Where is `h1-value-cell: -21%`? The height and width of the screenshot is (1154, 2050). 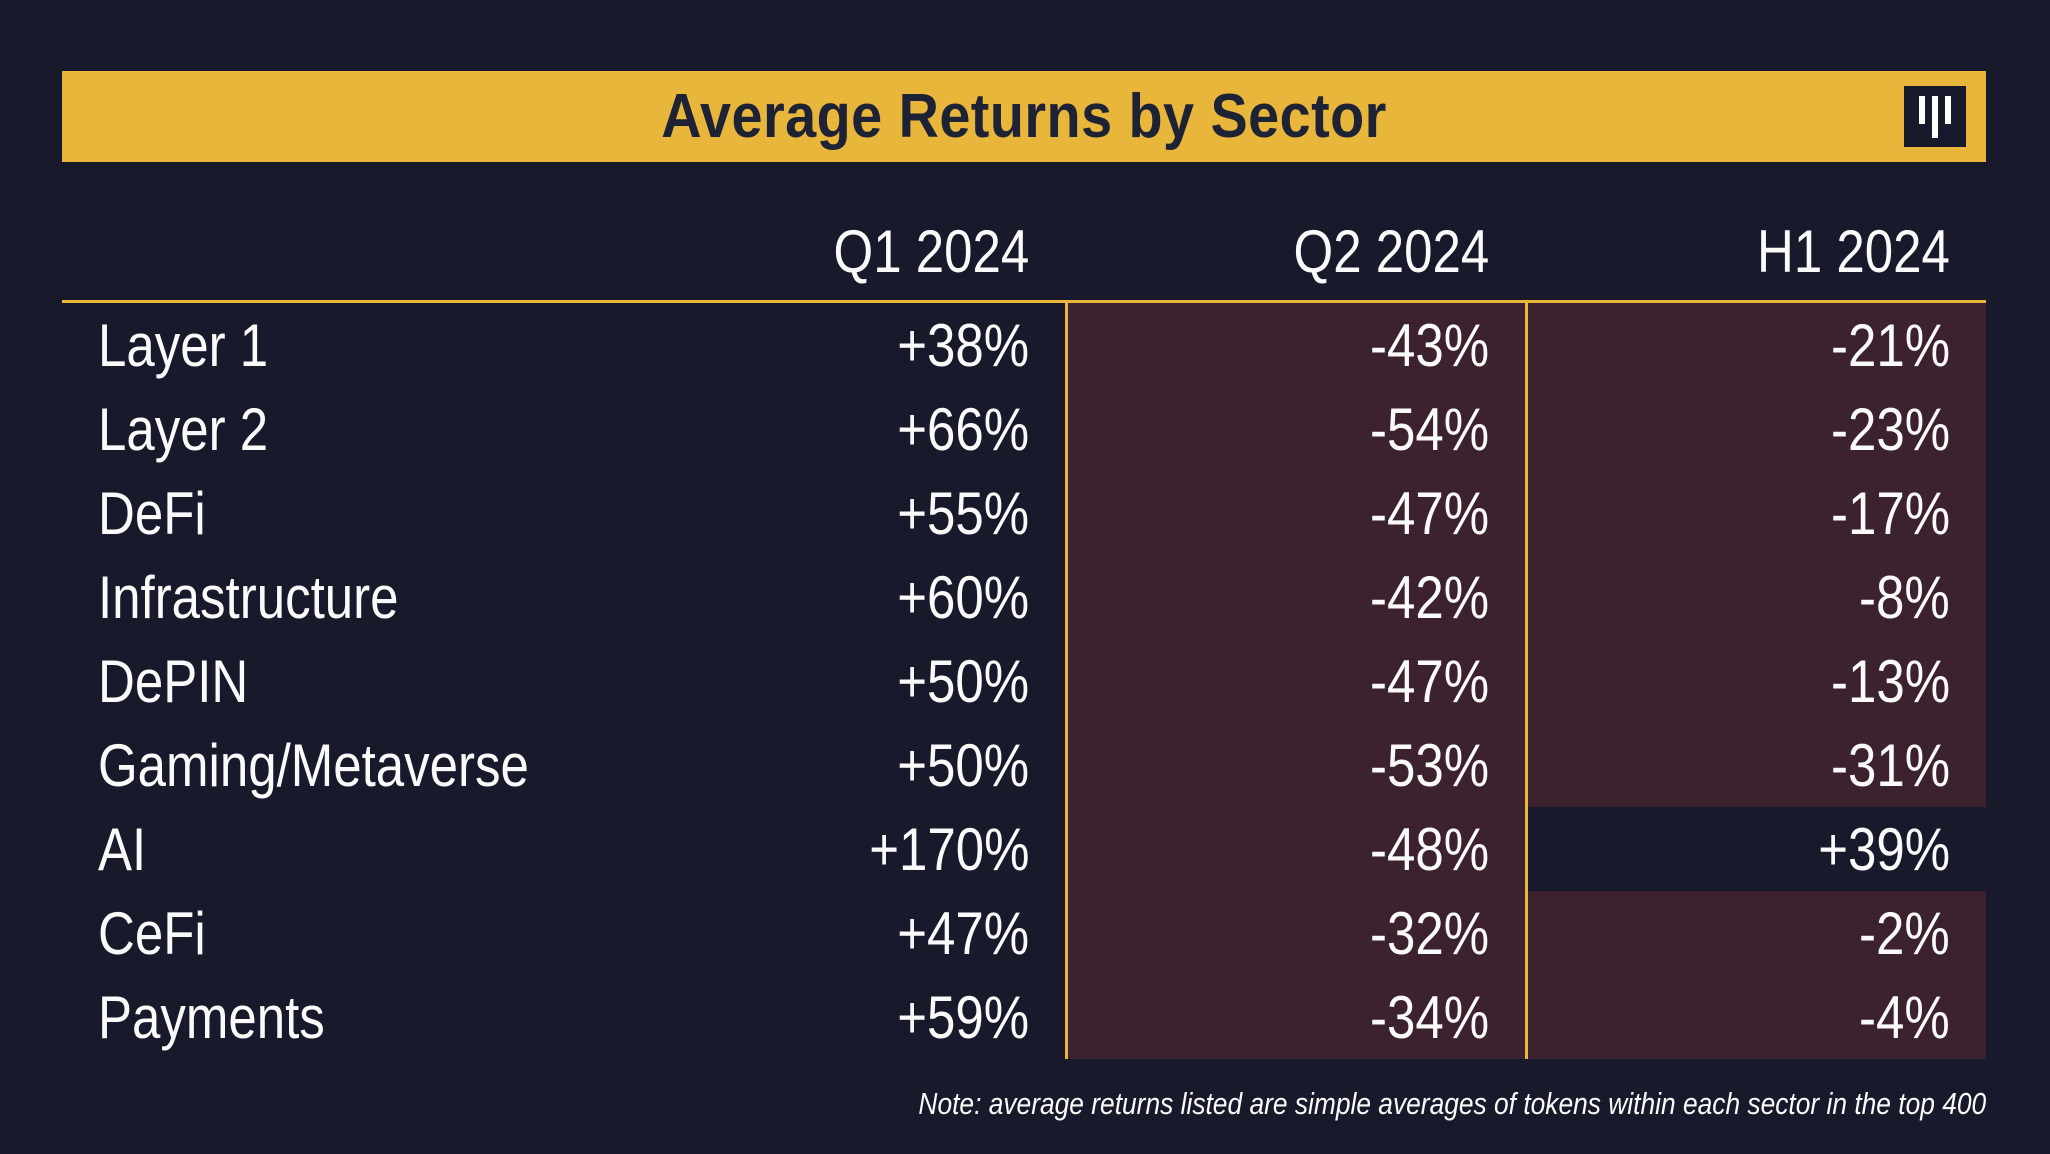
h1-value-cell: -21% is located at coordinates (1755, 345).